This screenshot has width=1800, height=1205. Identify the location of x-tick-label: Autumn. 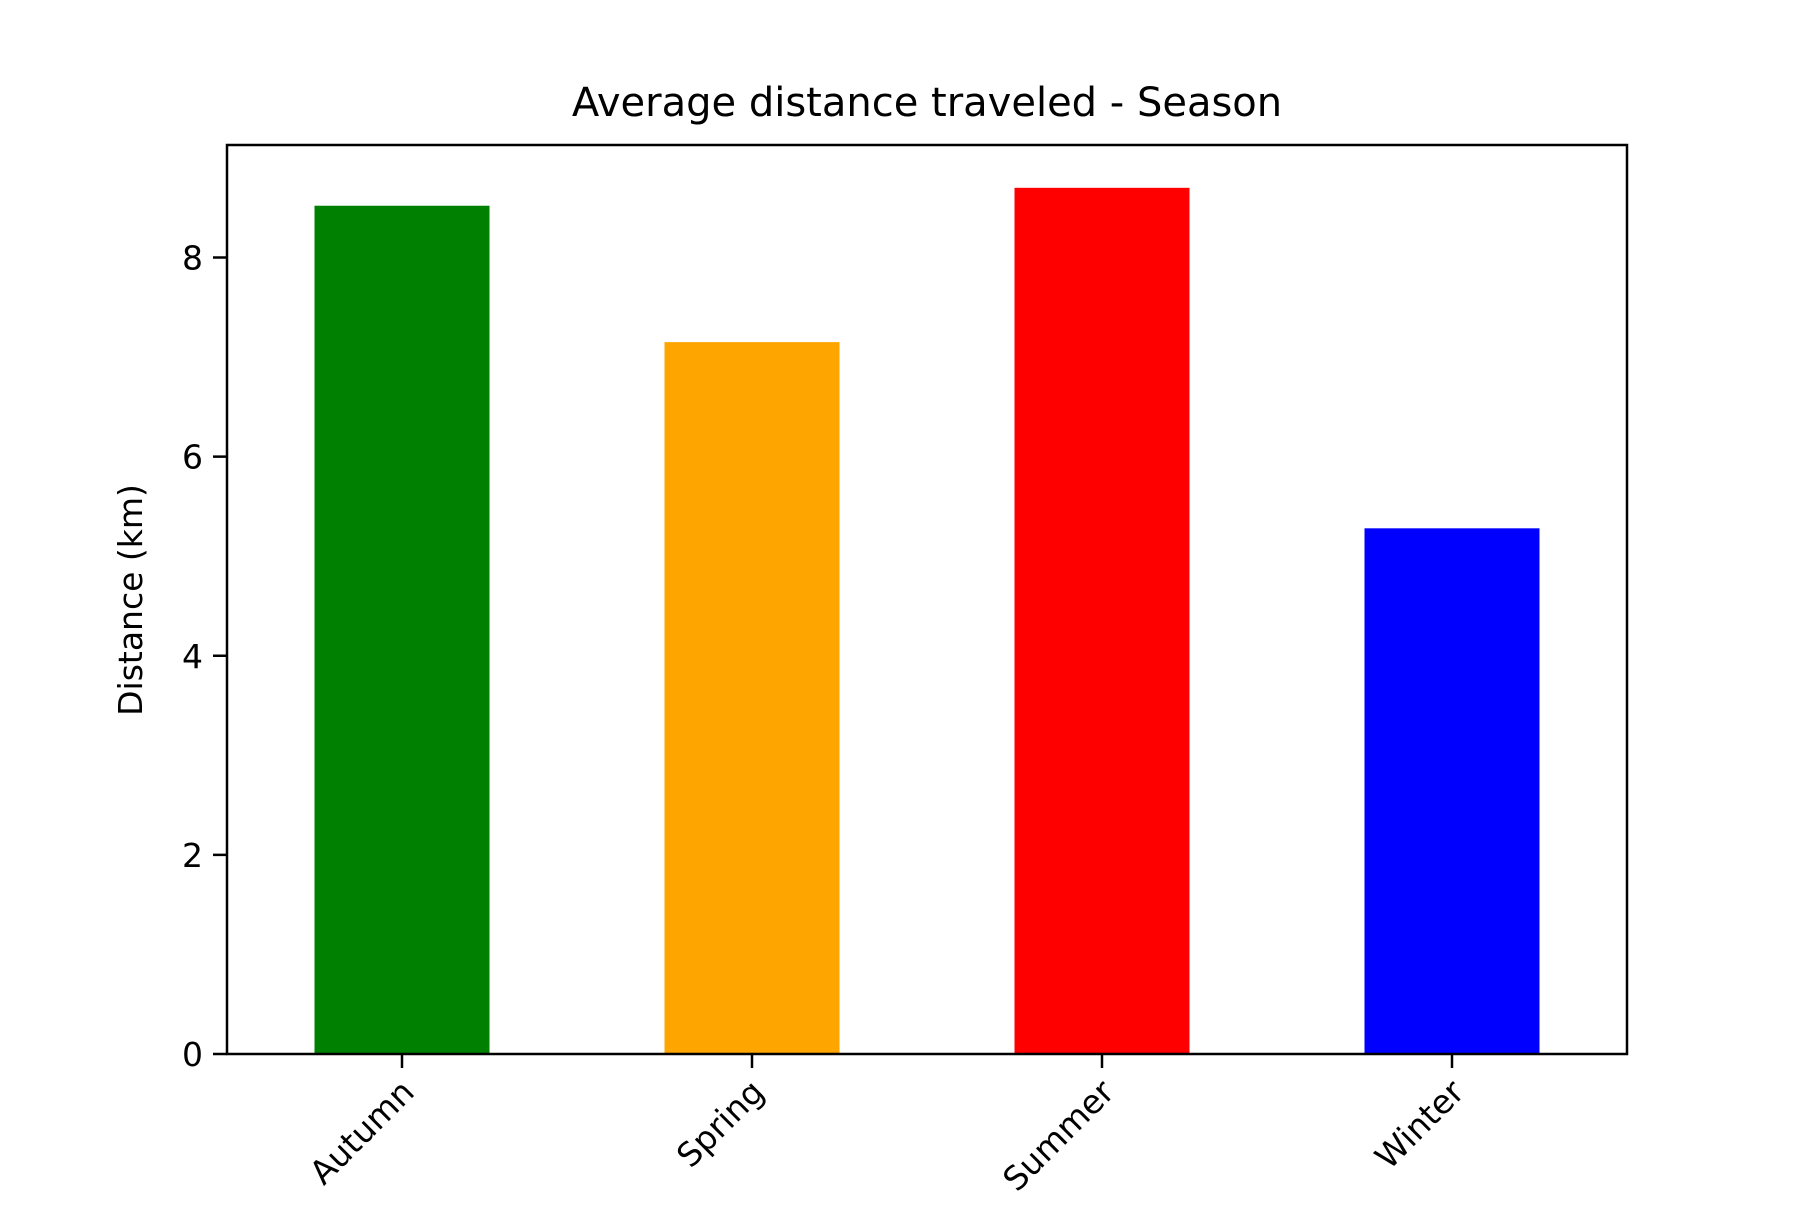
(362, 1132).